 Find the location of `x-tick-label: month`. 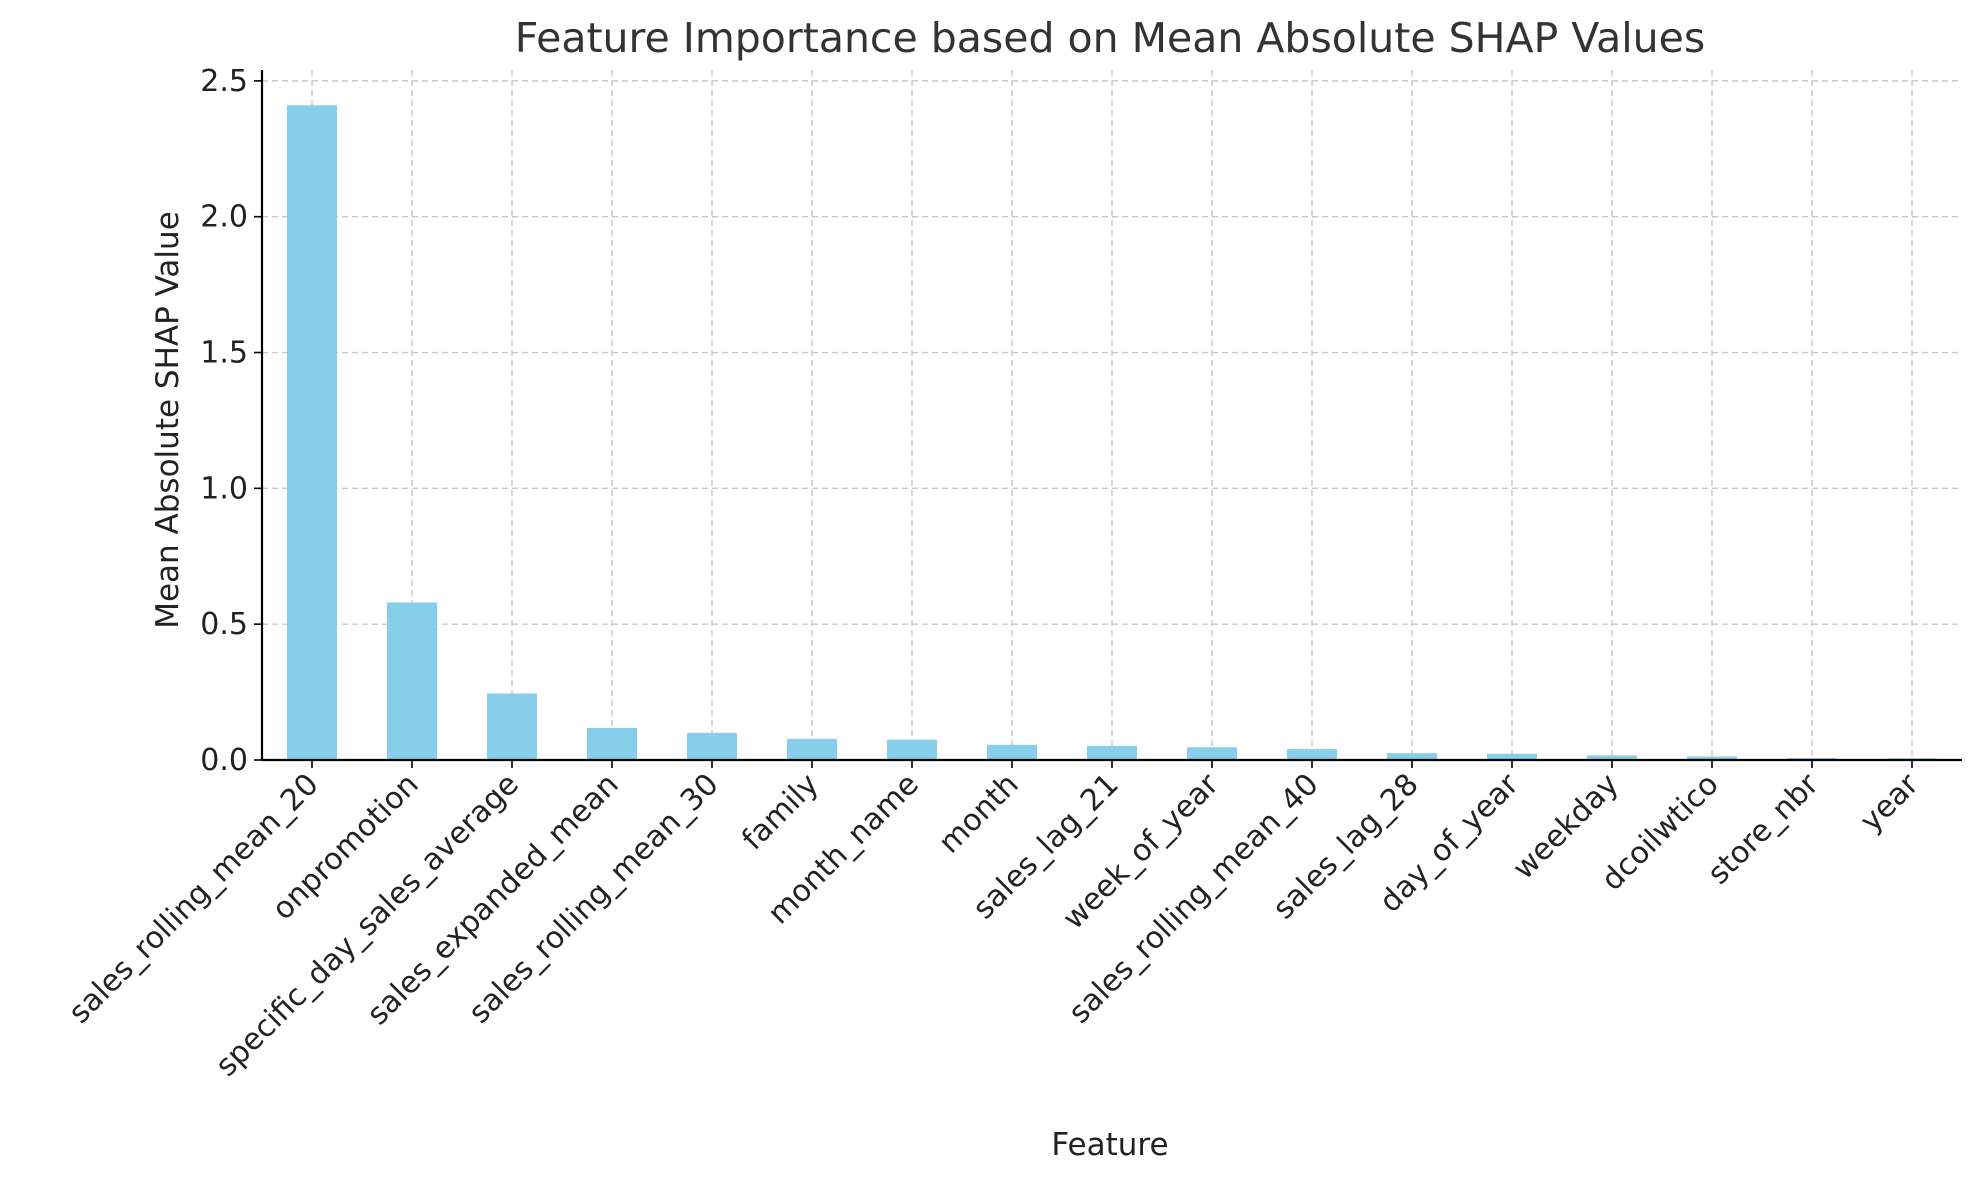

x-tick-label: month is located at coordinates (979, 814).